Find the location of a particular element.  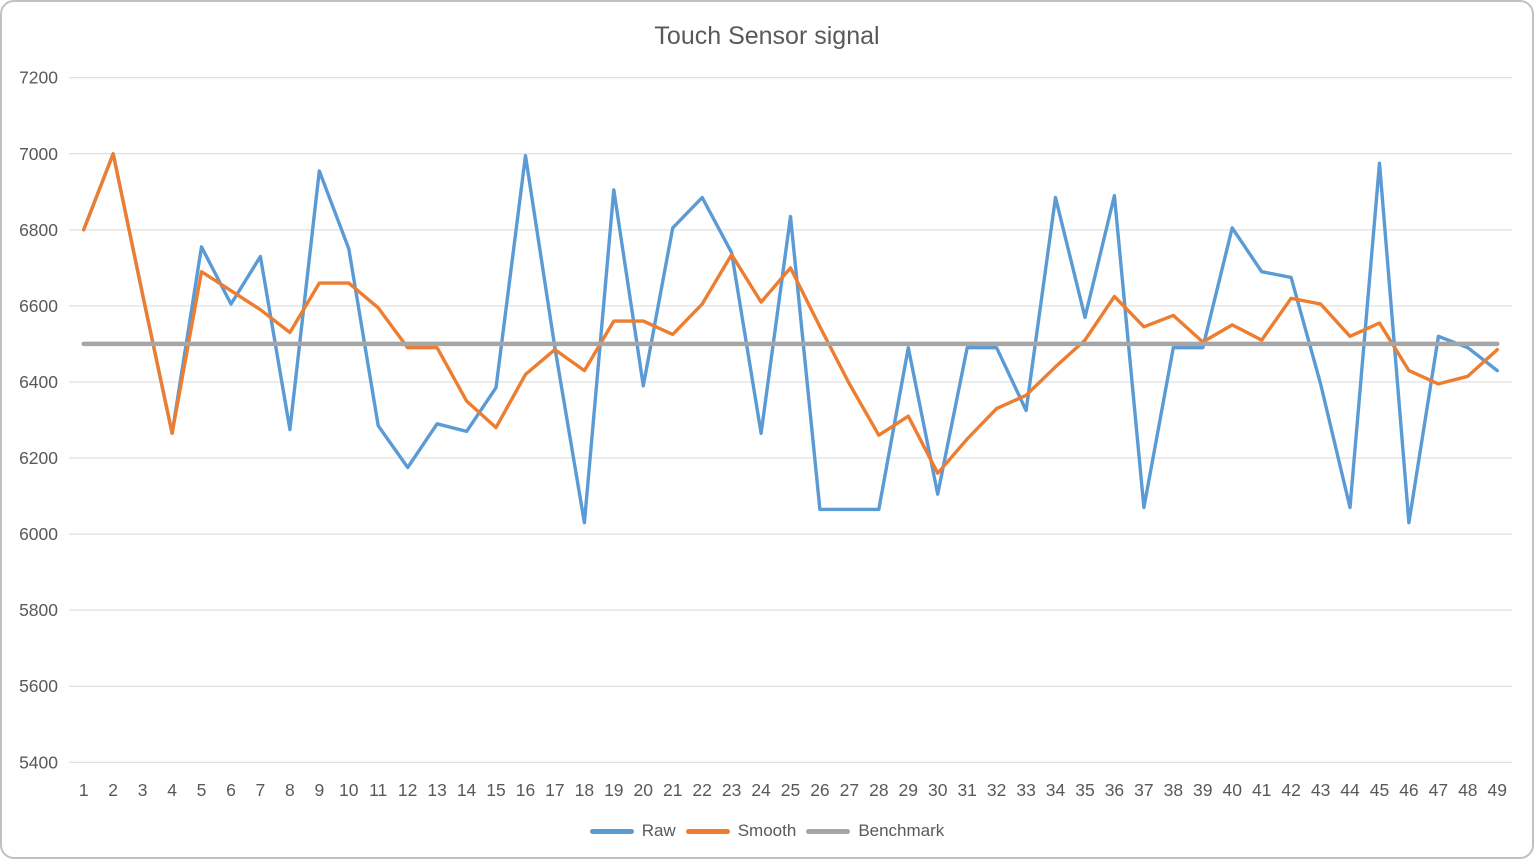

x-tick-label: 14 is located at coordinates (467, 790).